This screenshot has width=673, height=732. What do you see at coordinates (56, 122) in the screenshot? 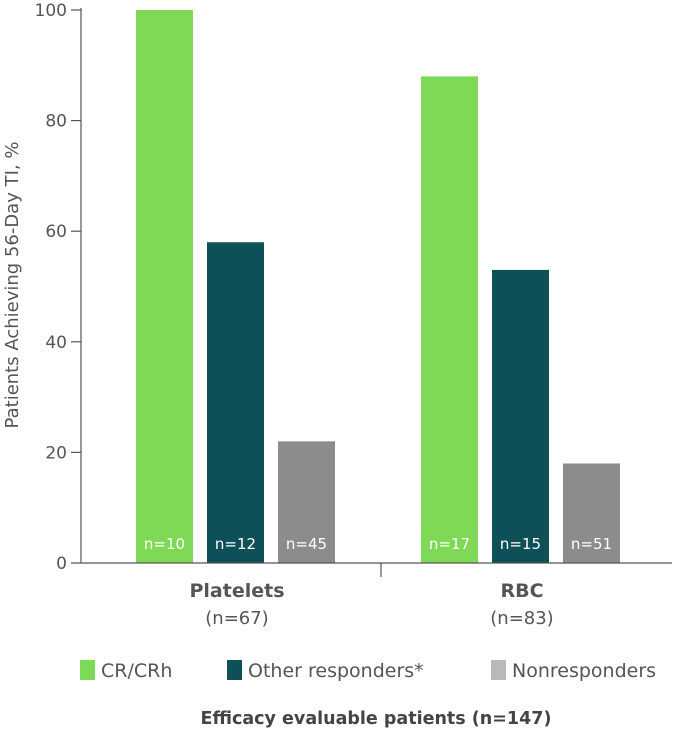
I see `y-tick-label: 80` at bounding box center [56, 122].